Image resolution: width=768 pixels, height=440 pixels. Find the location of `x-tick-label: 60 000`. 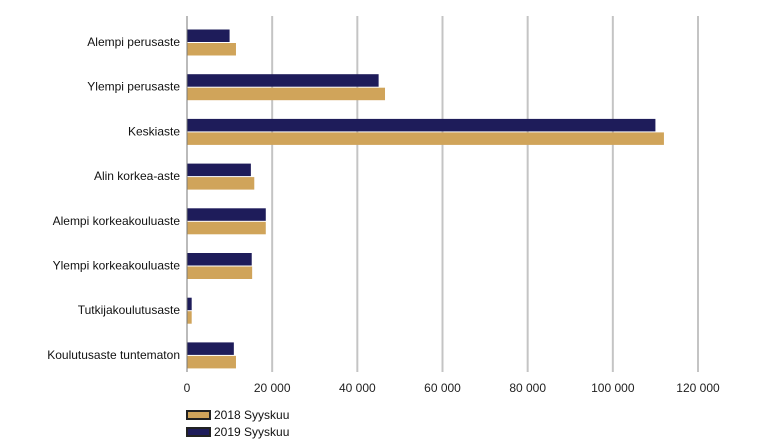

x-tick-label: 60 000 is located at coordinates (442, 388).